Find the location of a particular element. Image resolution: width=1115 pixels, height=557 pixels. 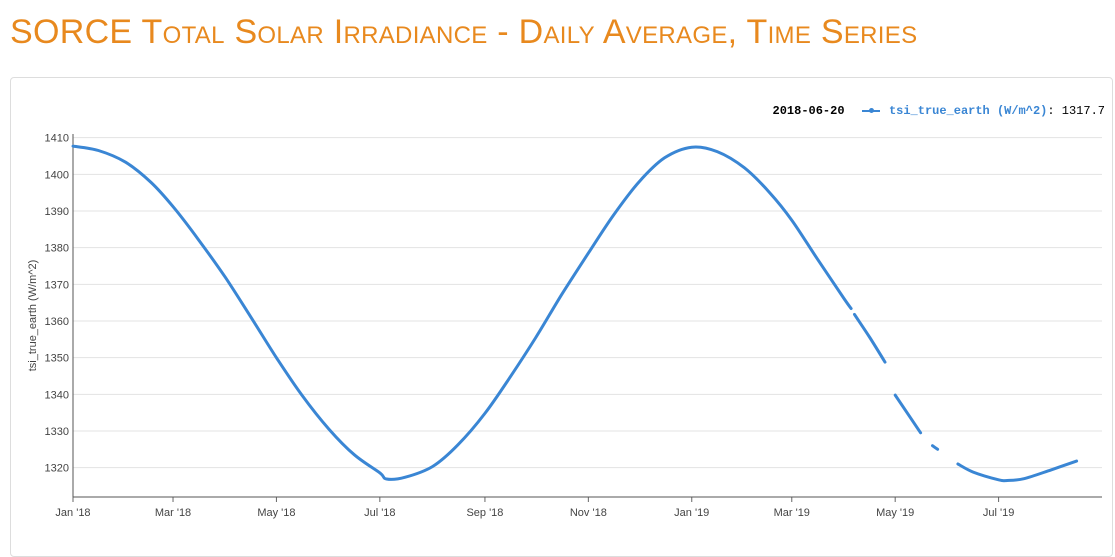

y-tick-label: 1390 is located at coordinates (57, 212).